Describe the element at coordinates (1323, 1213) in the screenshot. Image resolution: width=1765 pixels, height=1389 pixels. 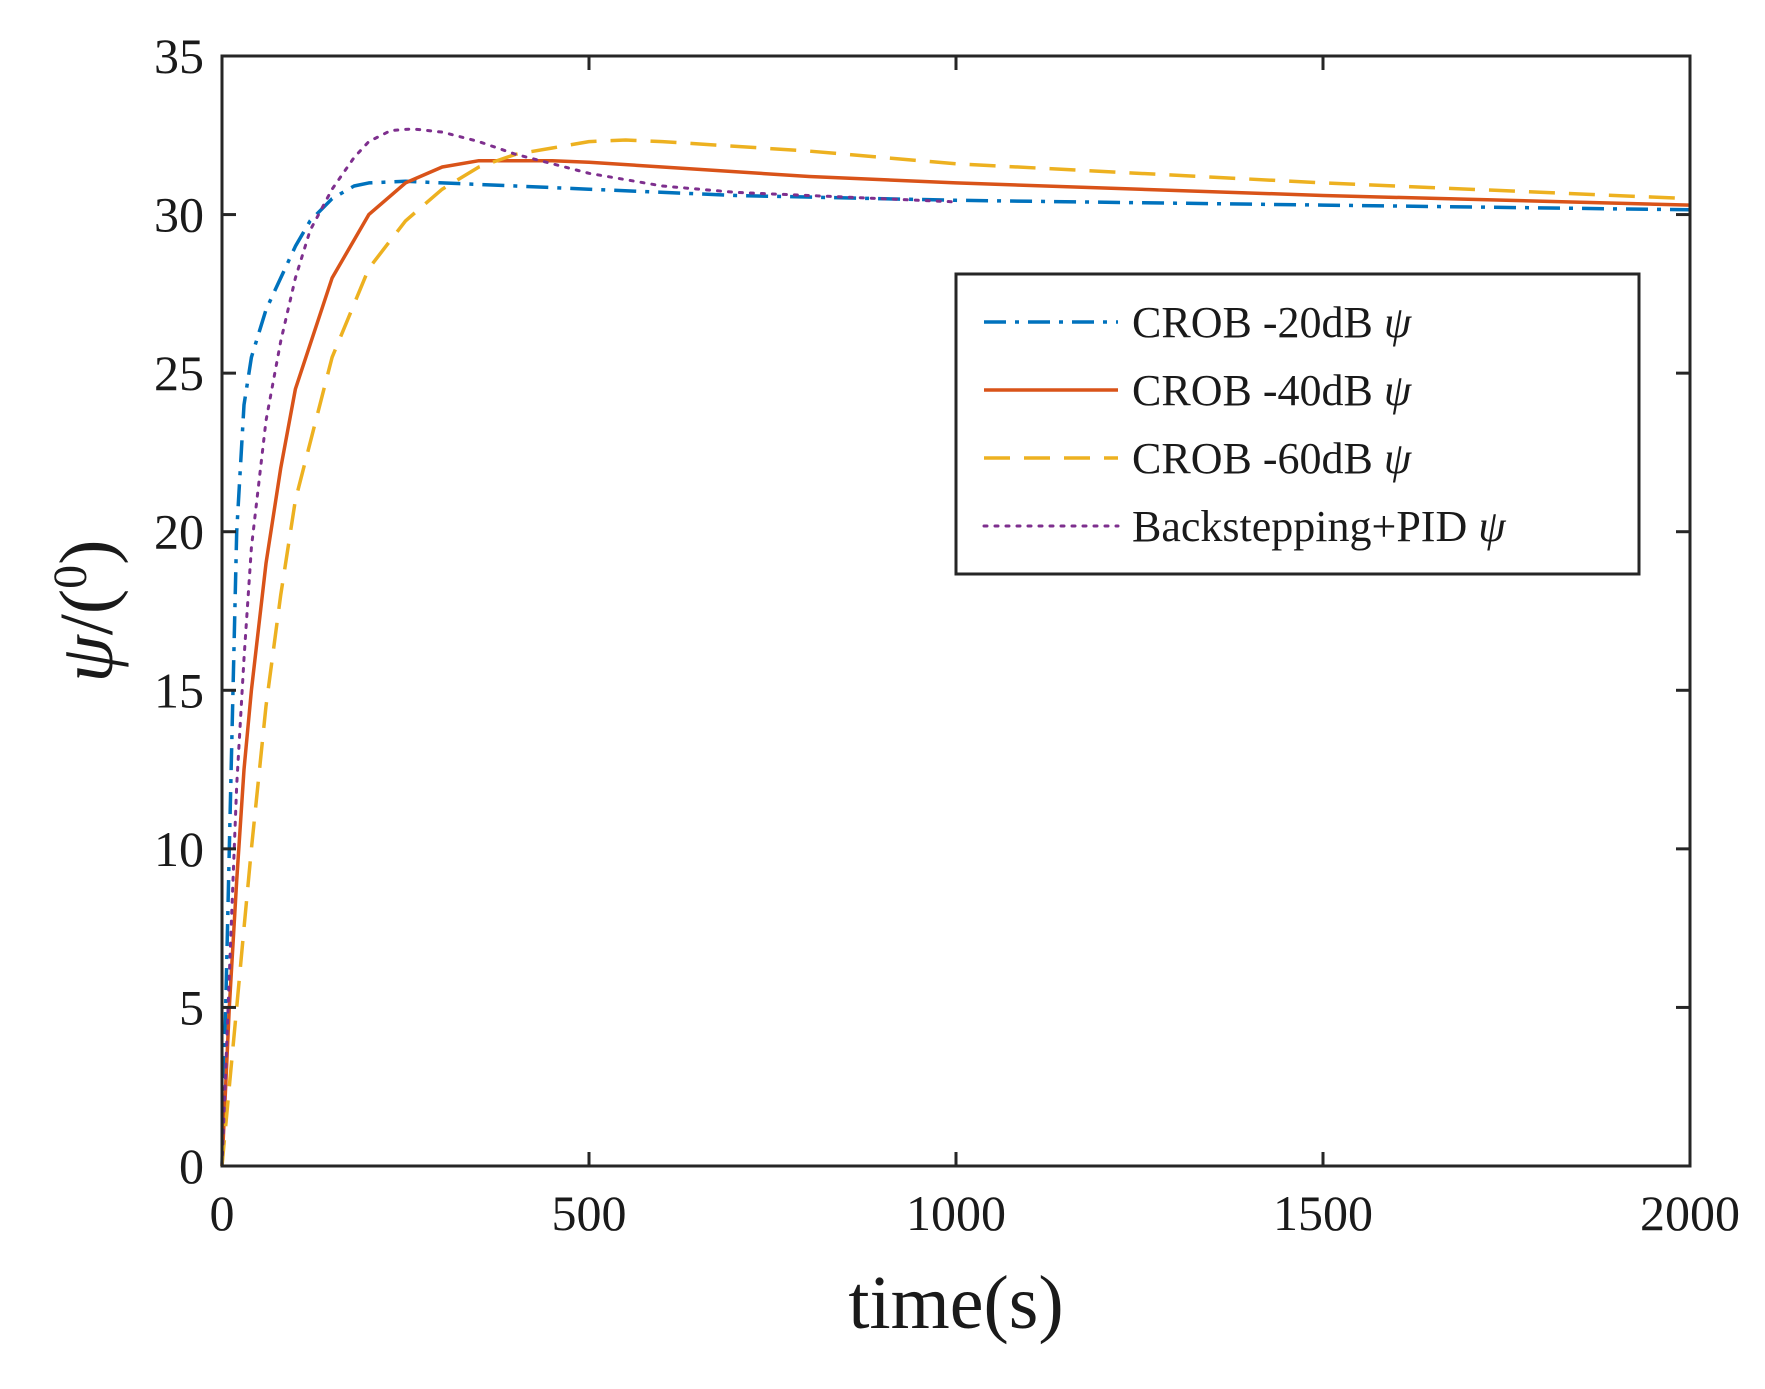
I see `x-tick-label: 1500` at that location.